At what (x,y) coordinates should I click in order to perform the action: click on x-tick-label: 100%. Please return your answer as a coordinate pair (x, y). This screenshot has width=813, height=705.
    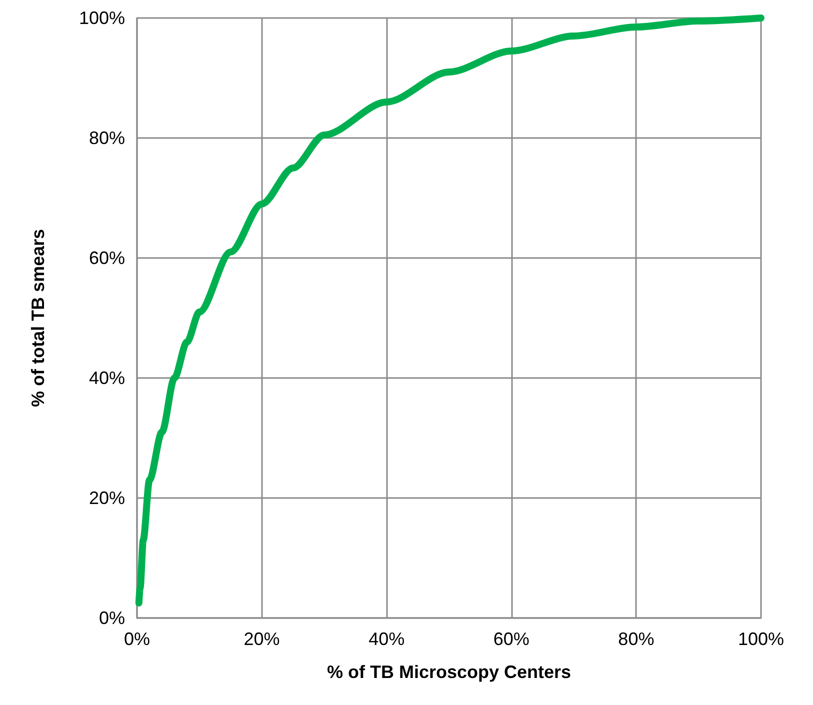
    Looking at the image, I should click on (761, 639).